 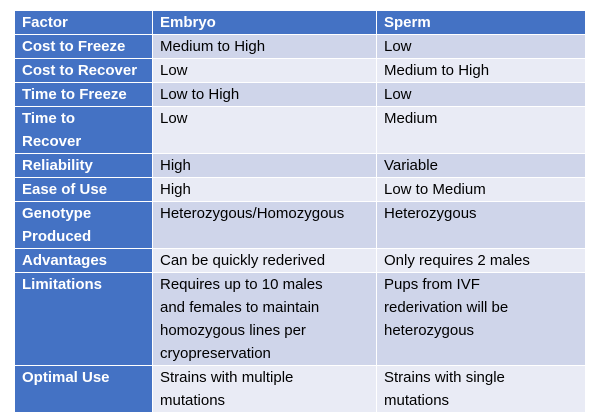 I want to click on table-row: Cost to Freeze Medium to High Low, so click(x=300, y=46).